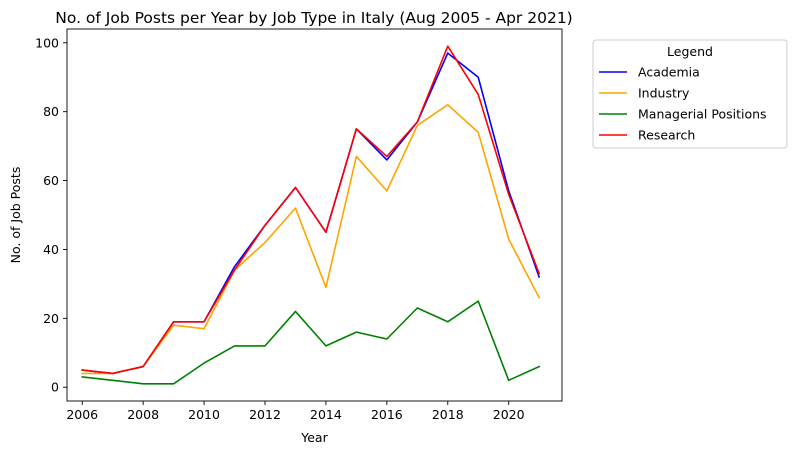  I want to click on x-tick-label: 2010, so click(204, 414).